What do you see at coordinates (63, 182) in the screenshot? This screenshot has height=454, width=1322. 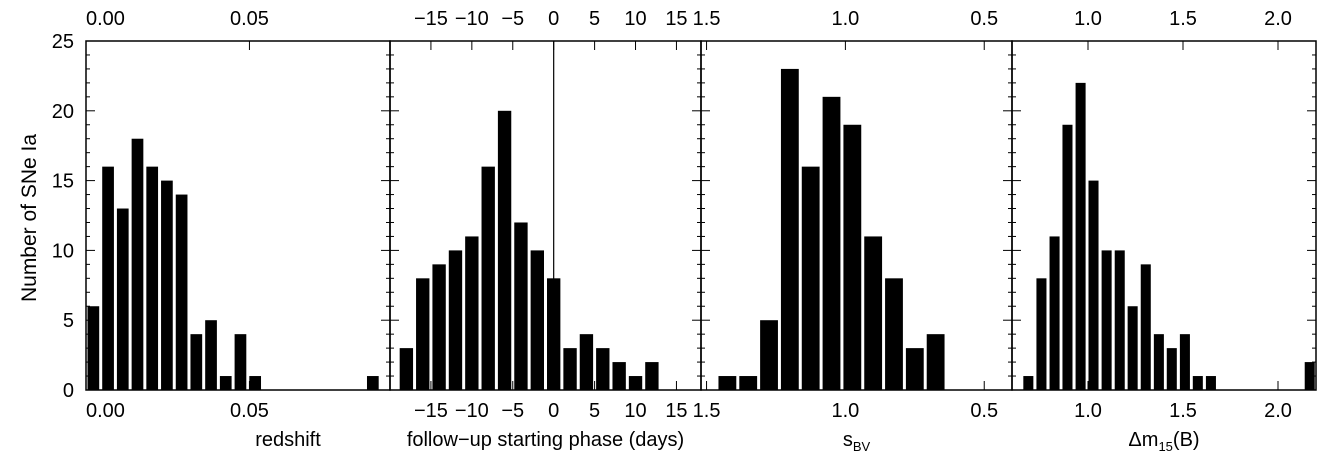 I see `y-tick-label: 15` at bounding box center [63, 182].